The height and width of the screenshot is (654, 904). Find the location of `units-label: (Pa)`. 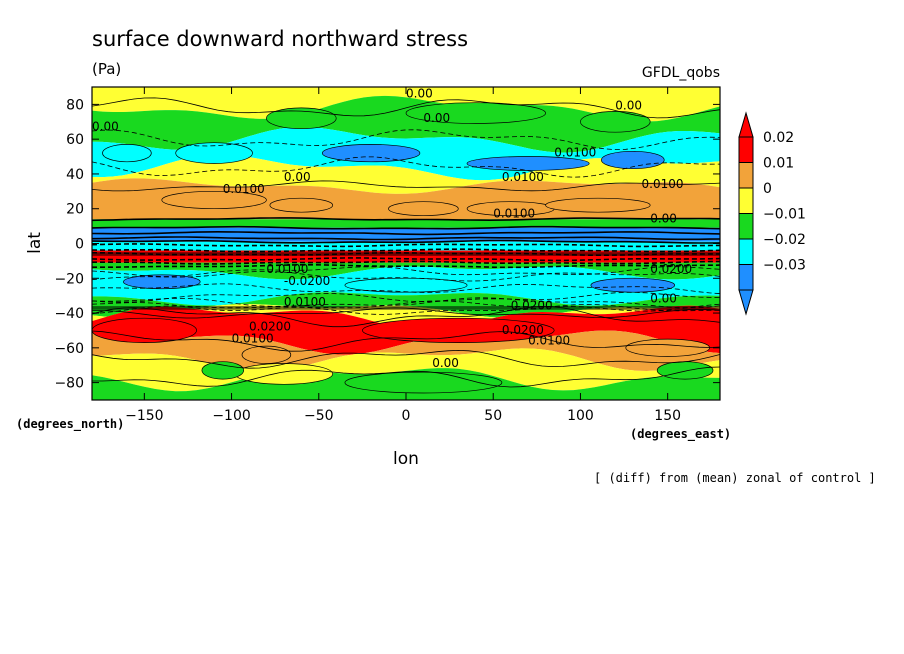

units-label: (Pa) is located at coordinates (106, 69).